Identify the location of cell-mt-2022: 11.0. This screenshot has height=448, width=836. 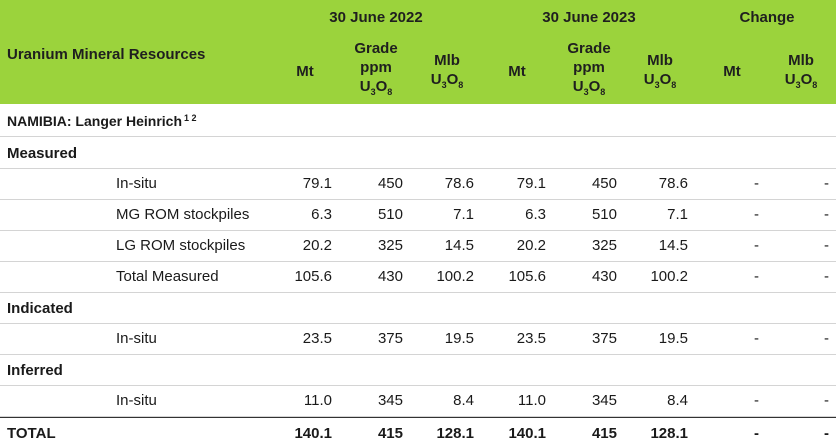
(317, 400).